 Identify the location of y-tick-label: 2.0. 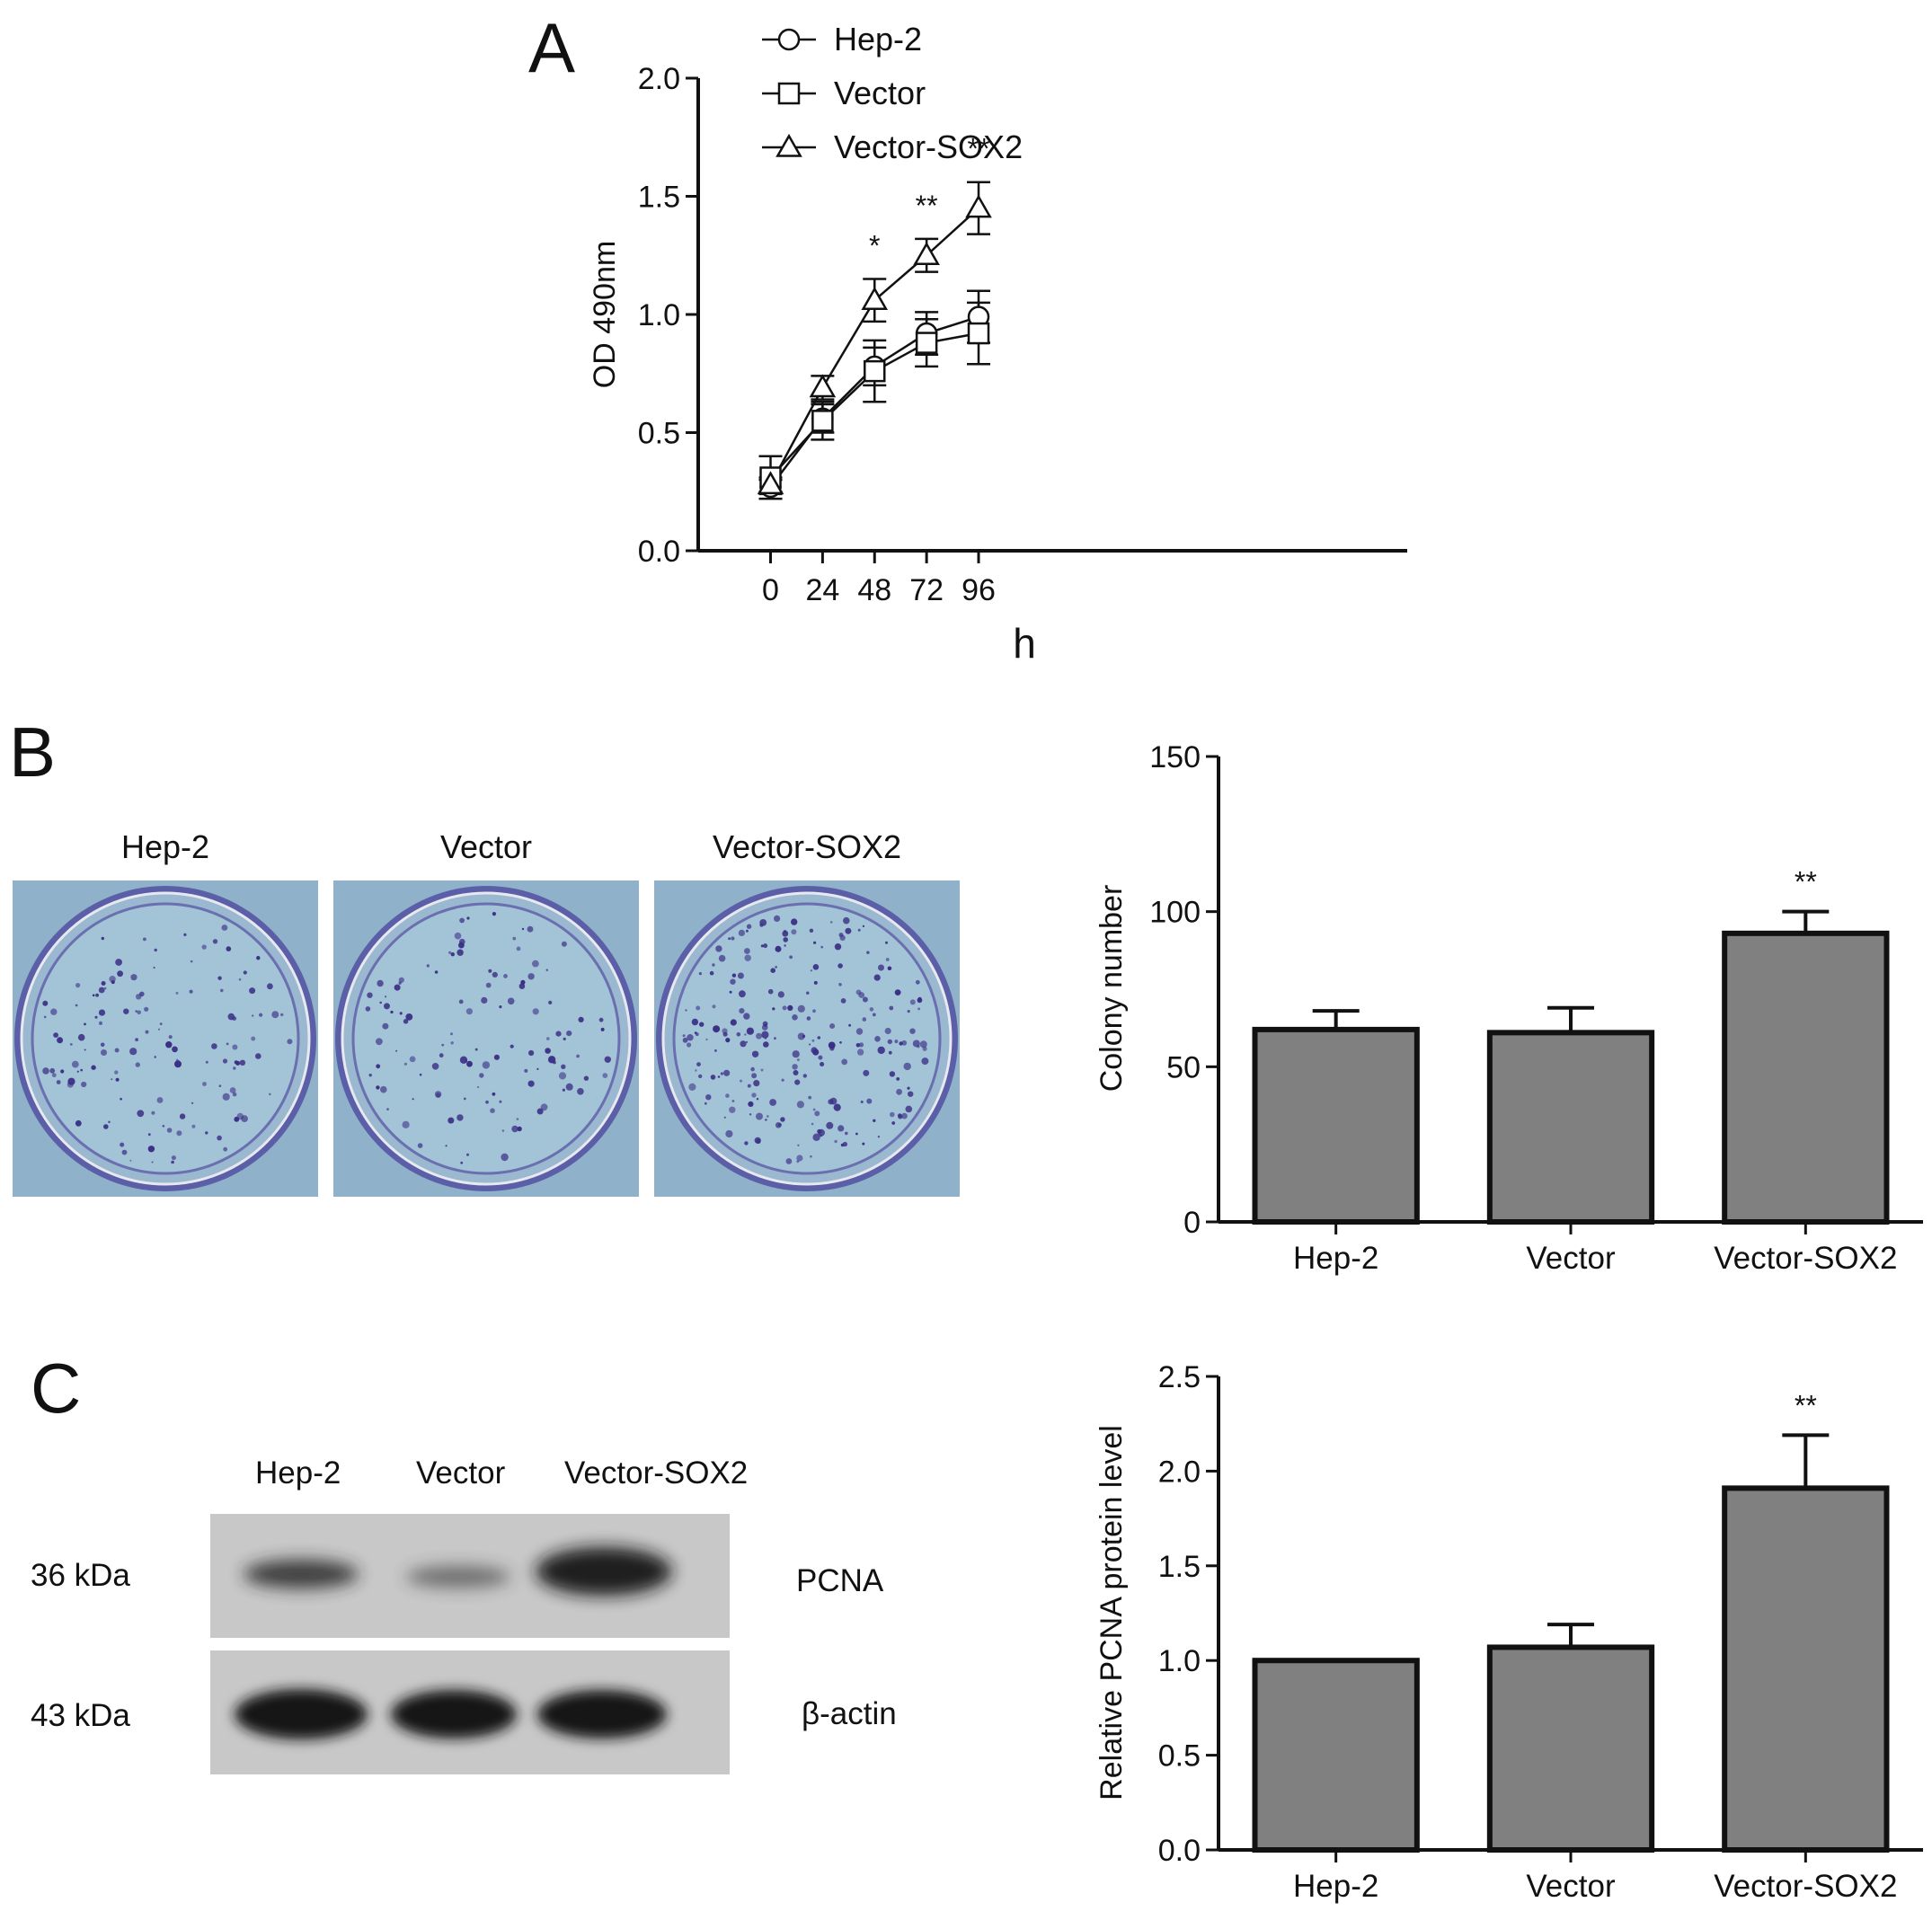
(1179, 1472).